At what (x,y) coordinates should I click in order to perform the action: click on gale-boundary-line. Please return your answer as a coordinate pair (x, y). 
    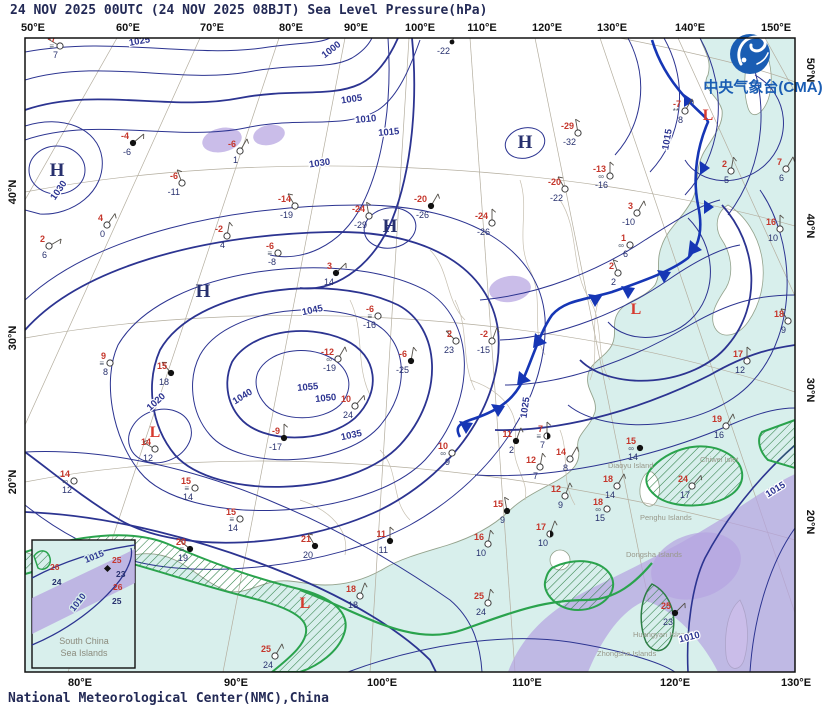
    Looking at the image, I should click on (476, 599).